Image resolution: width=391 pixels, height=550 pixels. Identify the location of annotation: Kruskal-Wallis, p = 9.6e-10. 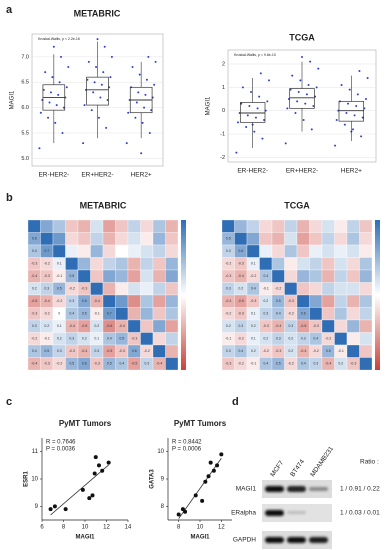
(255, 55).